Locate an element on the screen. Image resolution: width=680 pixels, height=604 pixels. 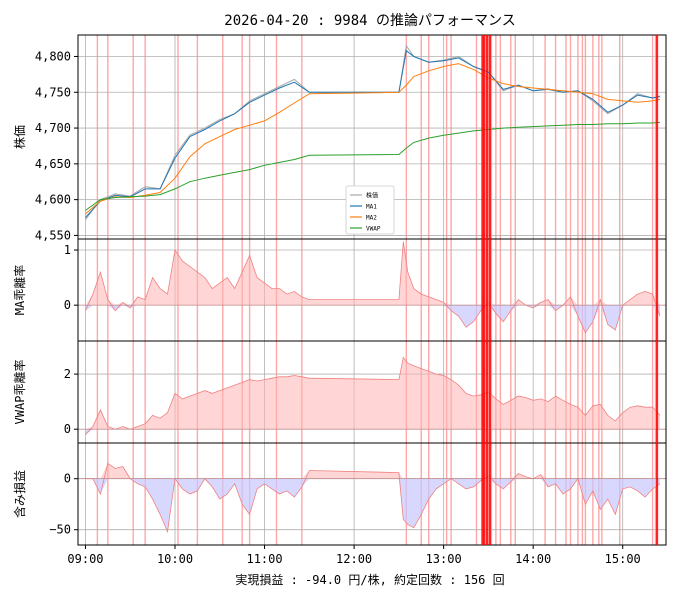
x-tick-label: 14:00 is located at coordinates (533, 559).